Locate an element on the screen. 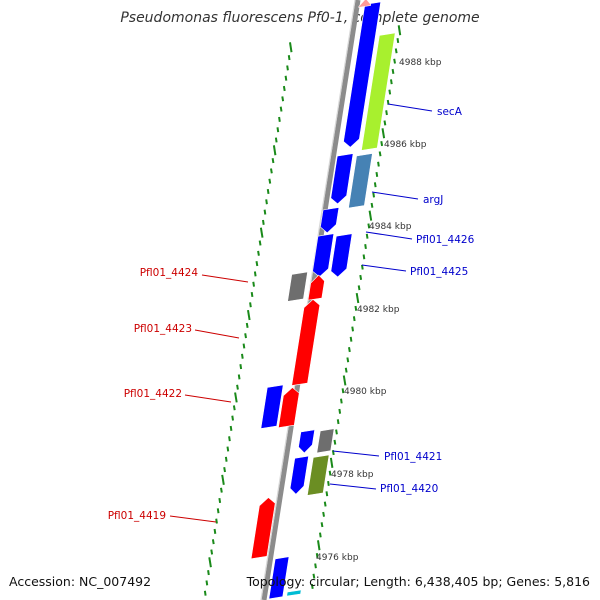 This screenshot has height=600, width=600. scale-label: 4984 kbp is located at coordinates (390, 227).